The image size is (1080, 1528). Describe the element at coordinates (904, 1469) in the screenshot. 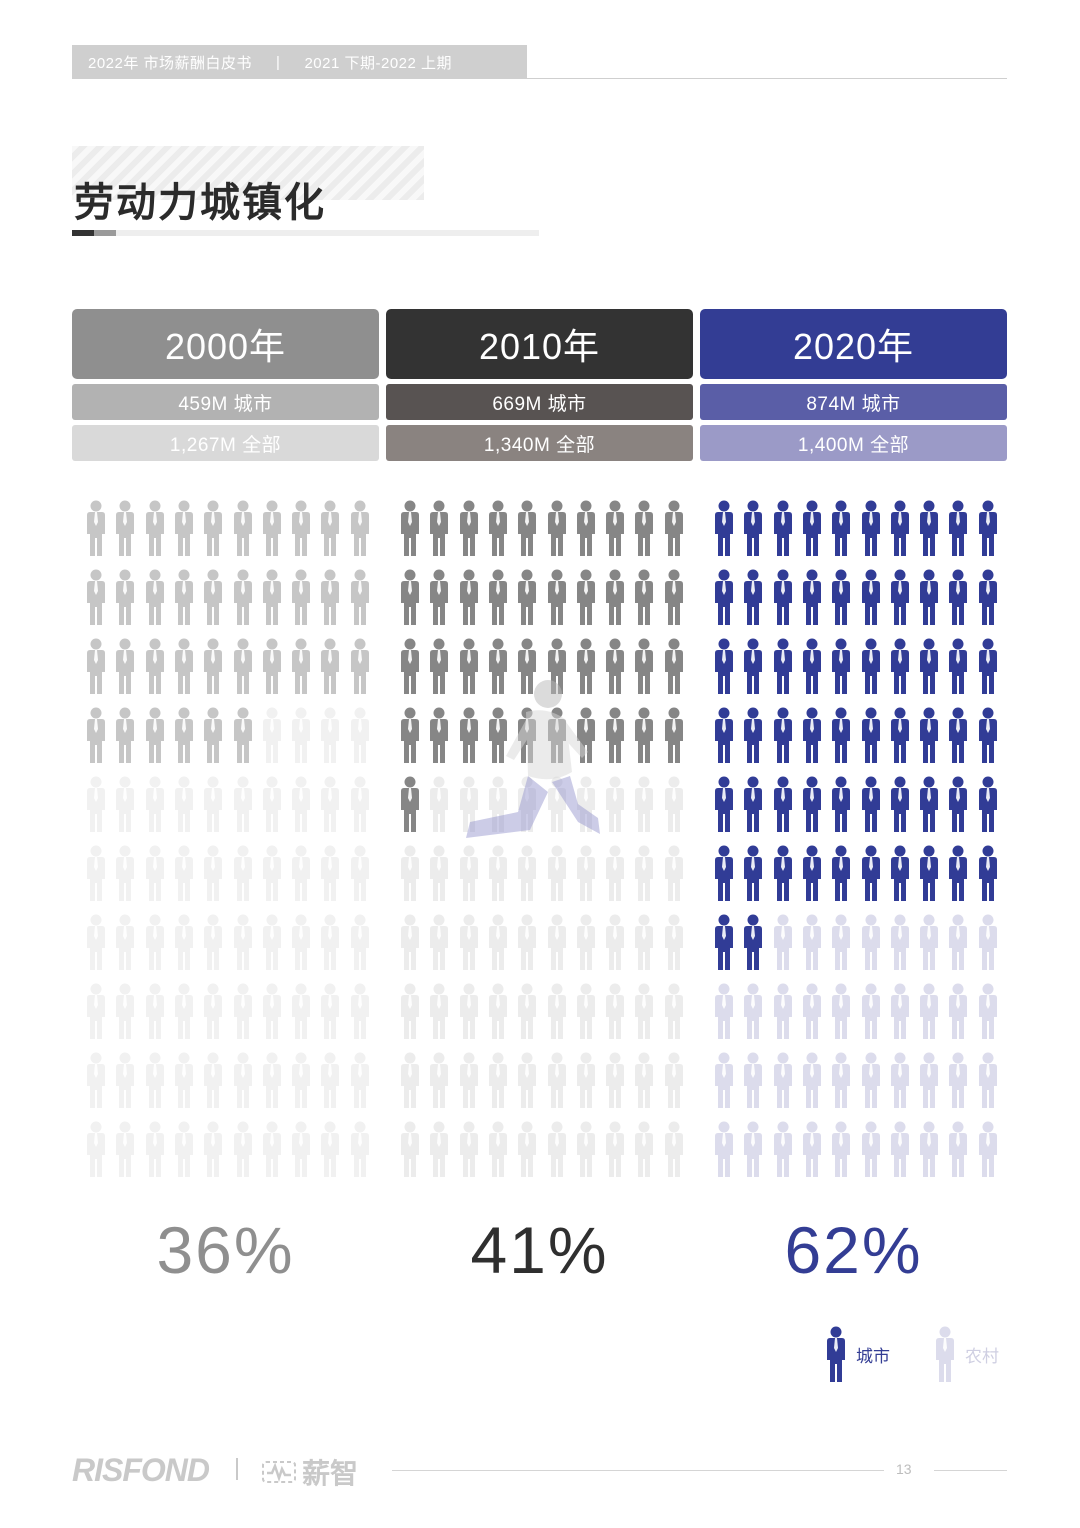

I see `page-number: 13` at that location.